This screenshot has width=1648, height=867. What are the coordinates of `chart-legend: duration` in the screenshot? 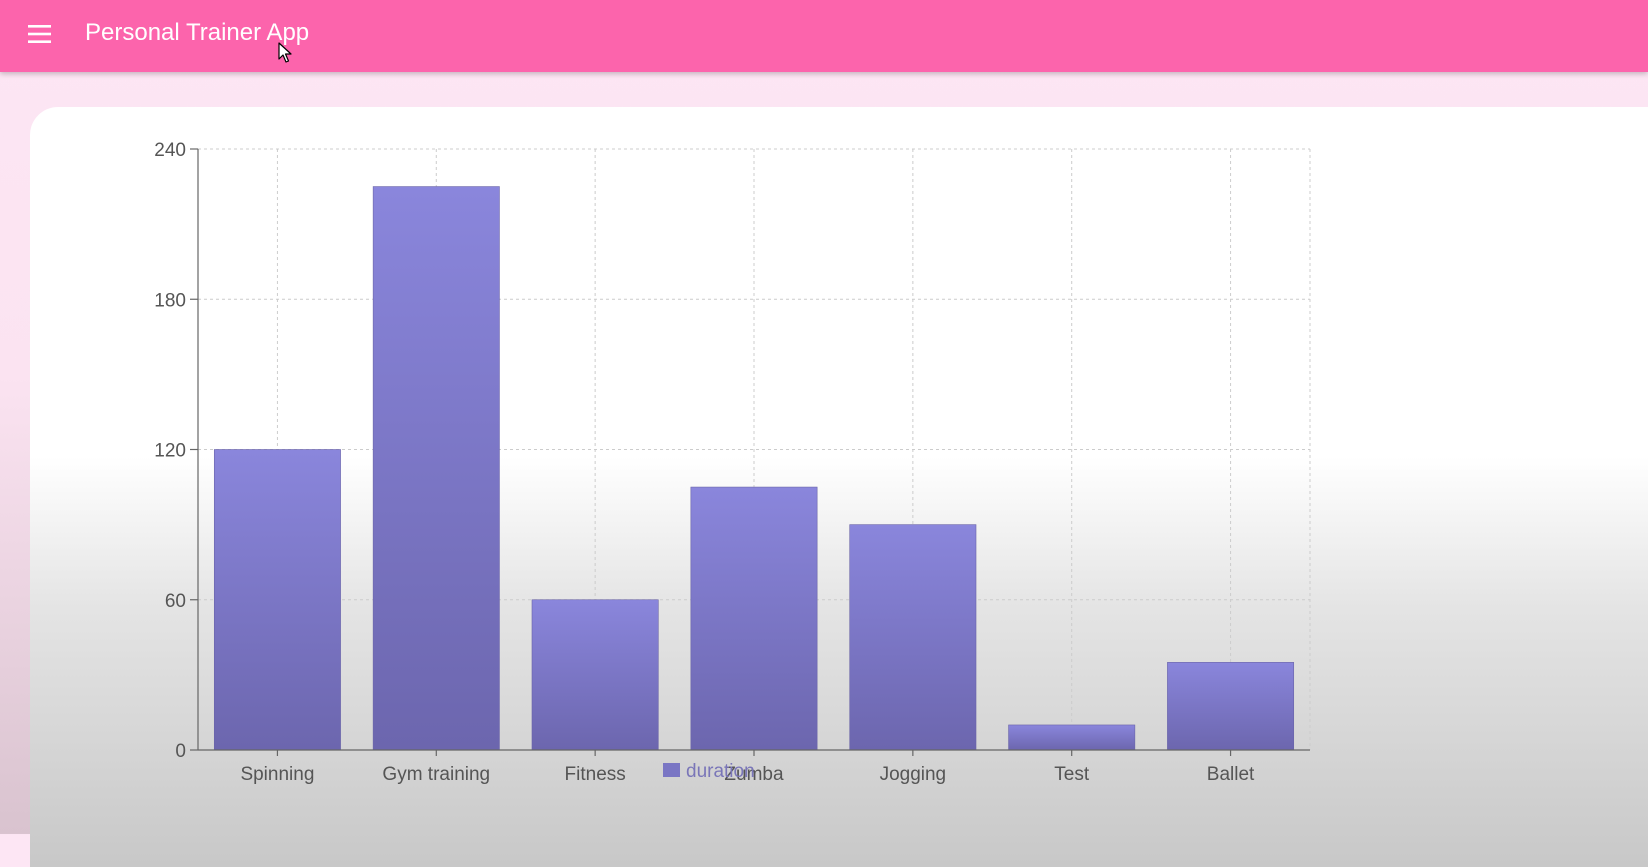 It's located at (709, 771).